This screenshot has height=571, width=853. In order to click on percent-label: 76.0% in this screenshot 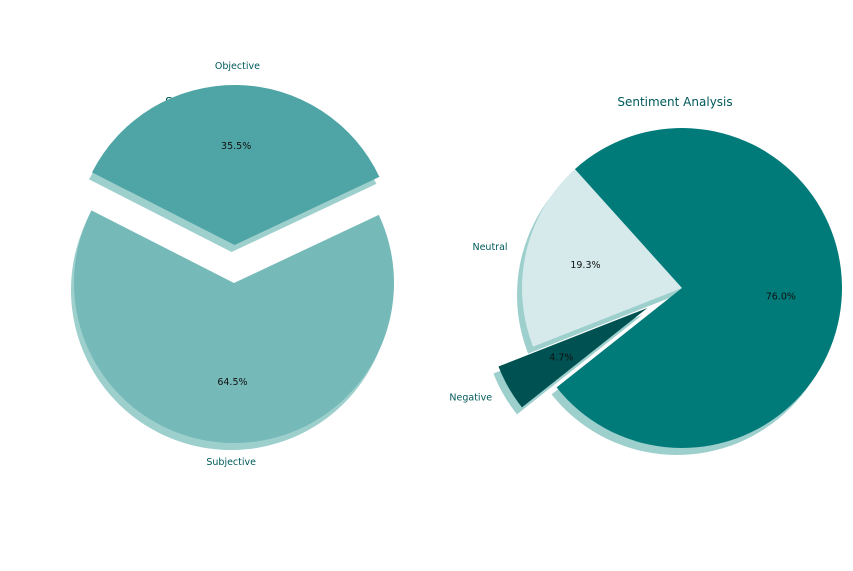, I will do `click(781, 296)`.